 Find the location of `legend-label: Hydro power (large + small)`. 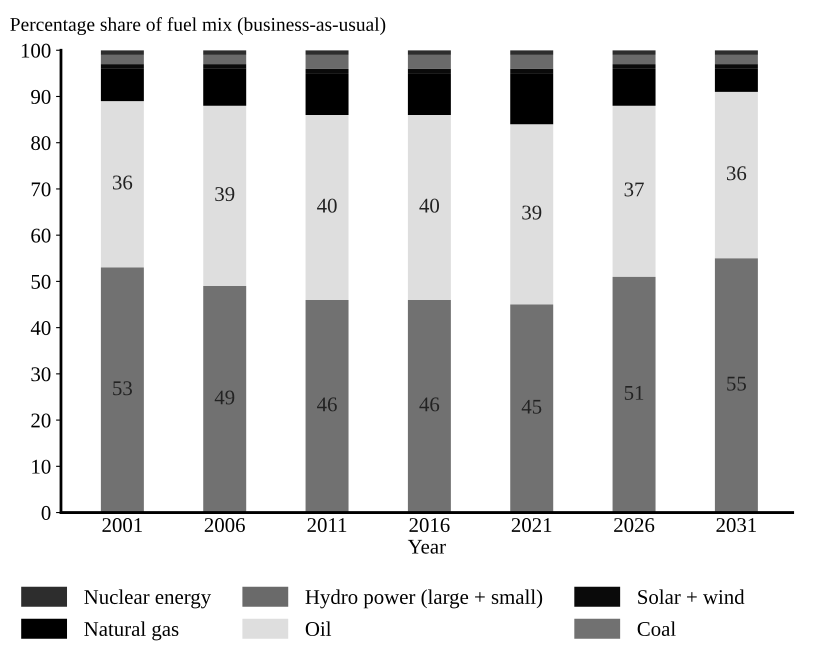

legend-label: Hydro power (large + small) is located at coordinates (423, 598).